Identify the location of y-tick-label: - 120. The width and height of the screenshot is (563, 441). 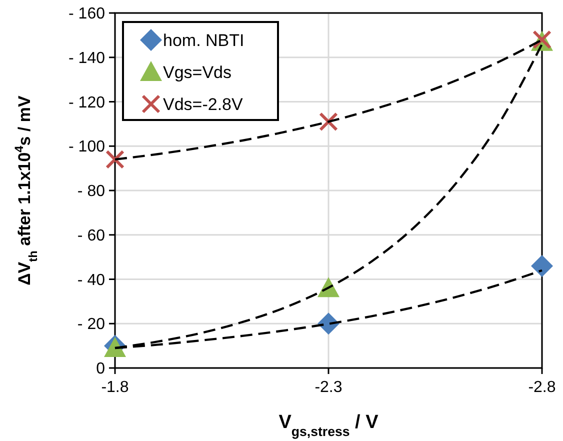
(87, 103).